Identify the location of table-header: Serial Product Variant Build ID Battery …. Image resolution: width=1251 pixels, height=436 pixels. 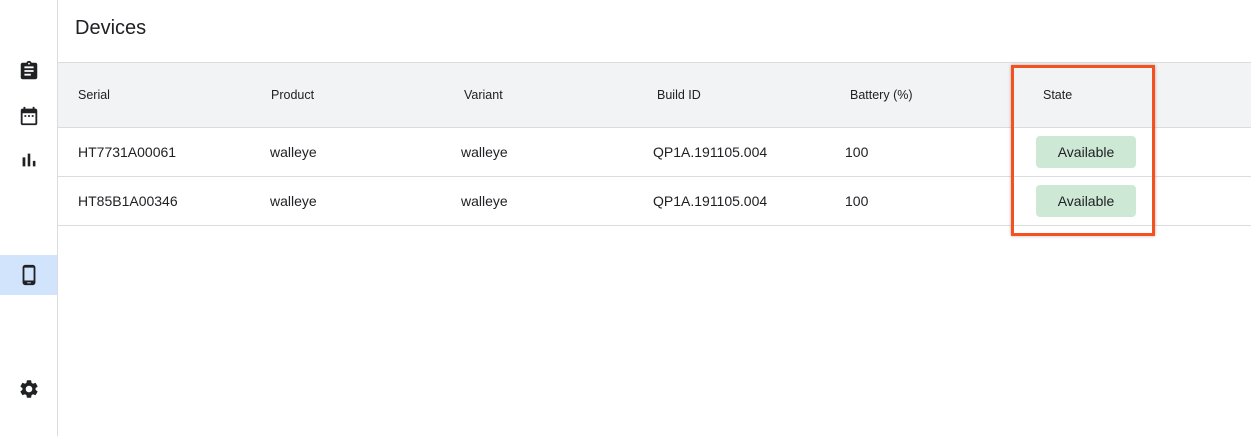
(654, 95).